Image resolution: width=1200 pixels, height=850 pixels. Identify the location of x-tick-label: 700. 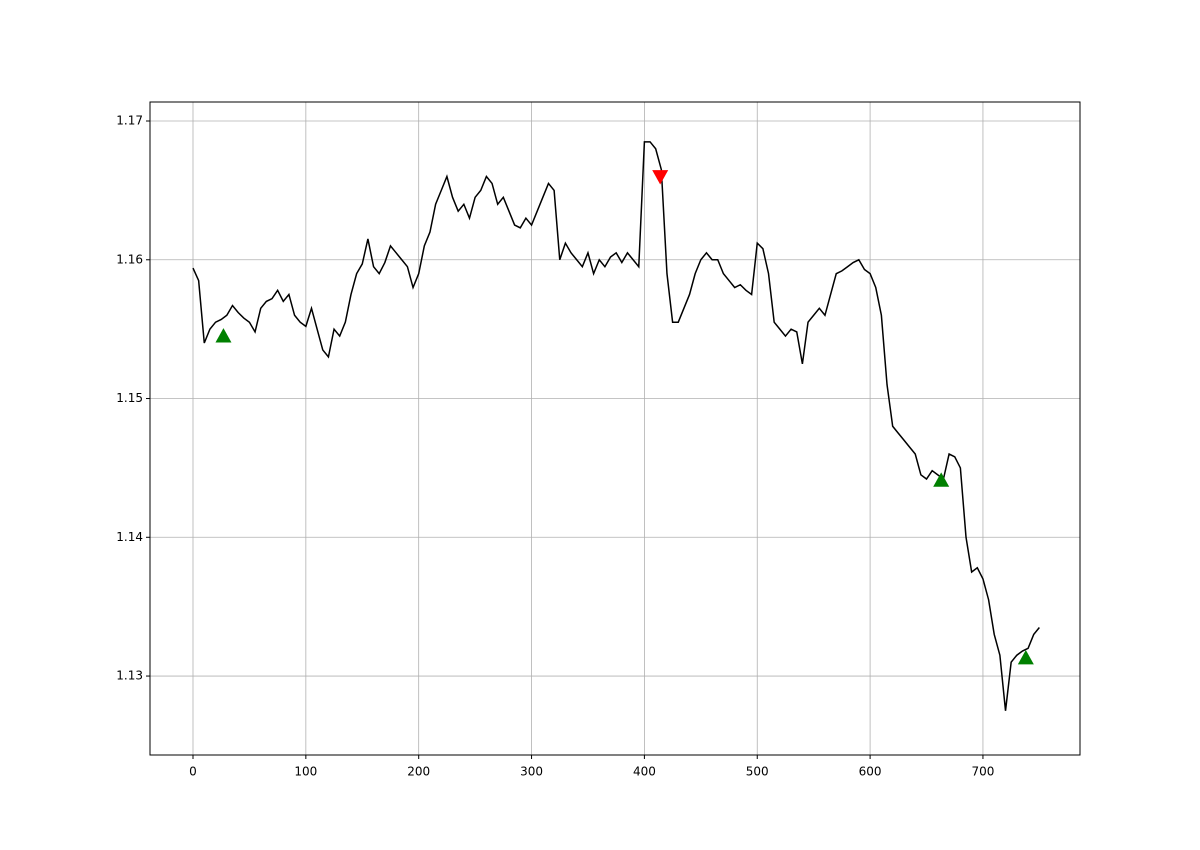
(982, 772).